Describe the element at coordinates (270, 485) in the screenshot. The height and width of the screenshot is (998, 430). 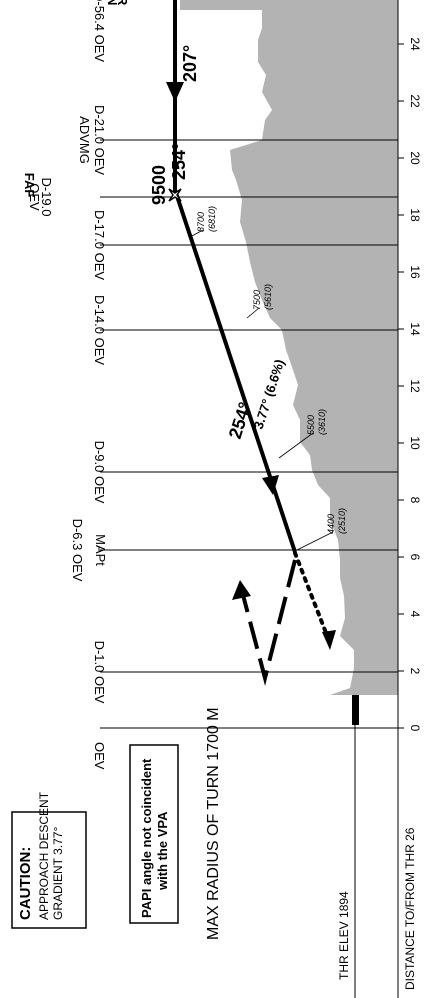
I see `arrow-lower` at that location.